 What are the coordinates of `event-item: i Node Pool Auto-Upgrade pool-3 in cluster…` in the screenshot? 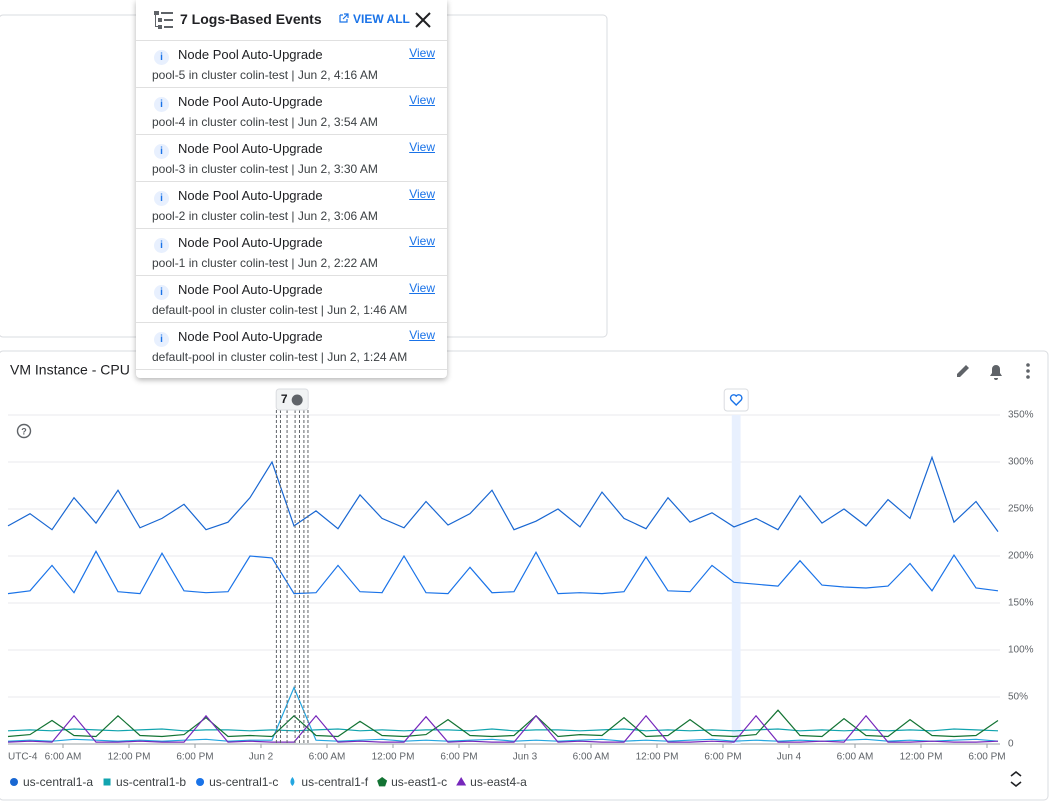 It's located at (291, 158).